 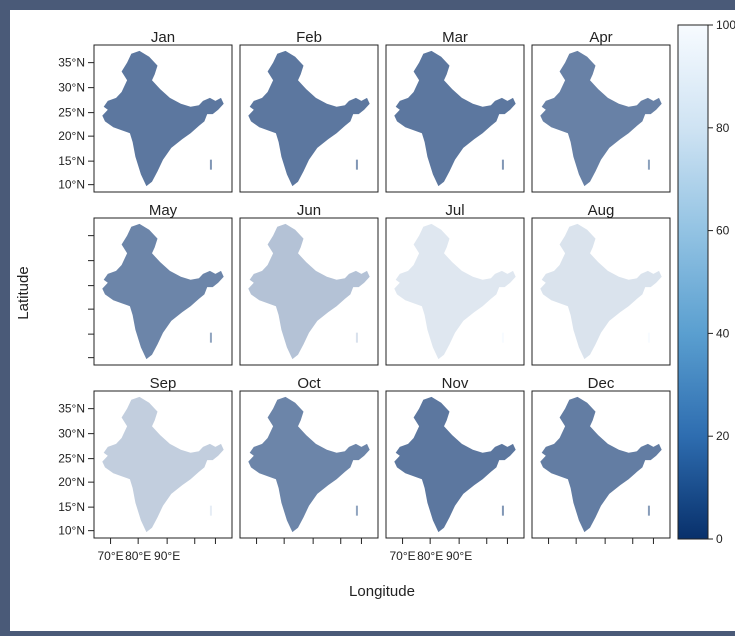 I want to click on map-panel-aug: Aug, so click(x=601, y=284).